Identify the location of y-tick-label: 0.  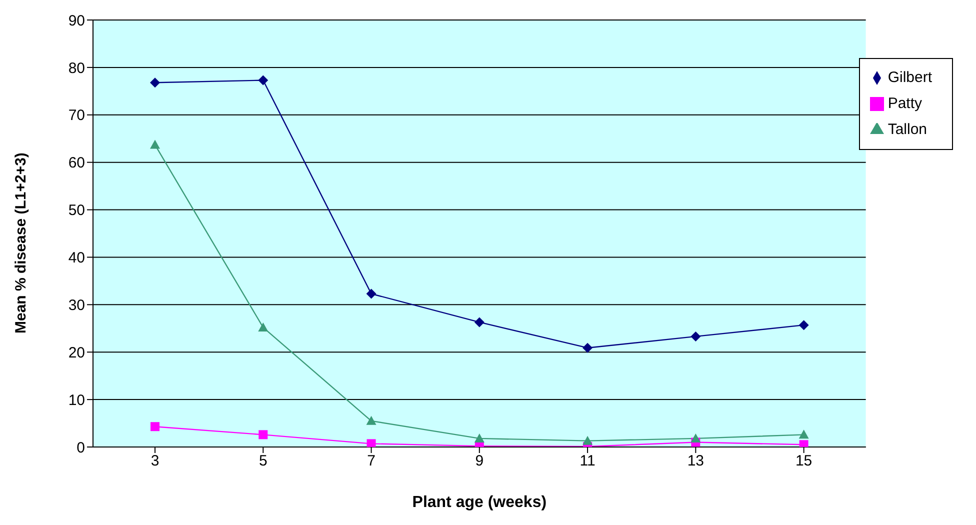
(80, 447).